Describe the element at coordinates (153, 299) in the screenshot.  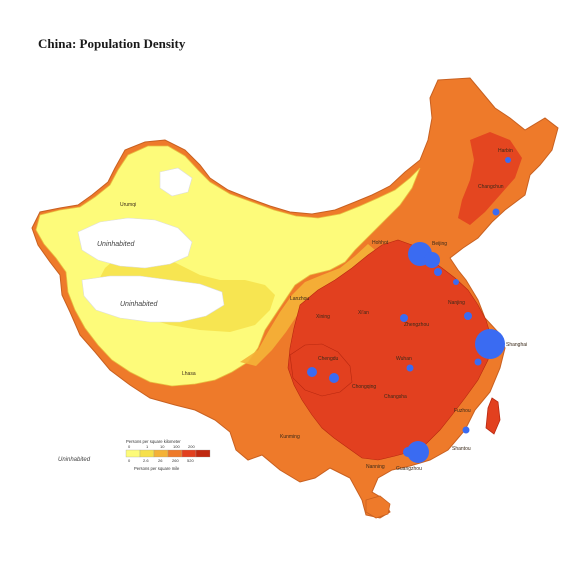
I see `uninhabited-zone-tibet` at that location.